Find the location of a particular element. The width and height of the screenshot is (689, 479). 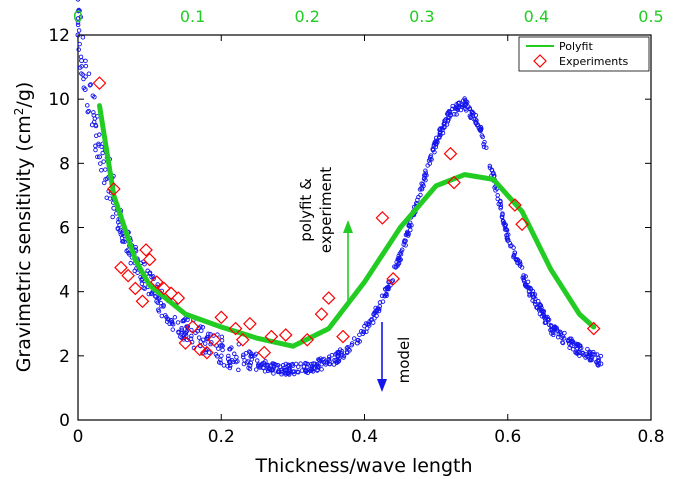

top-tick-label: 0.1 is located at coordinates (192, 16).